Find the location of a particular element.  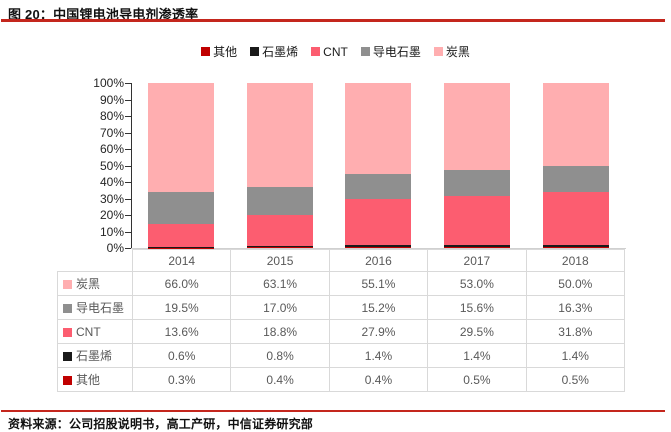

stacked-bar-2014 is located at coordinates (181, 165).